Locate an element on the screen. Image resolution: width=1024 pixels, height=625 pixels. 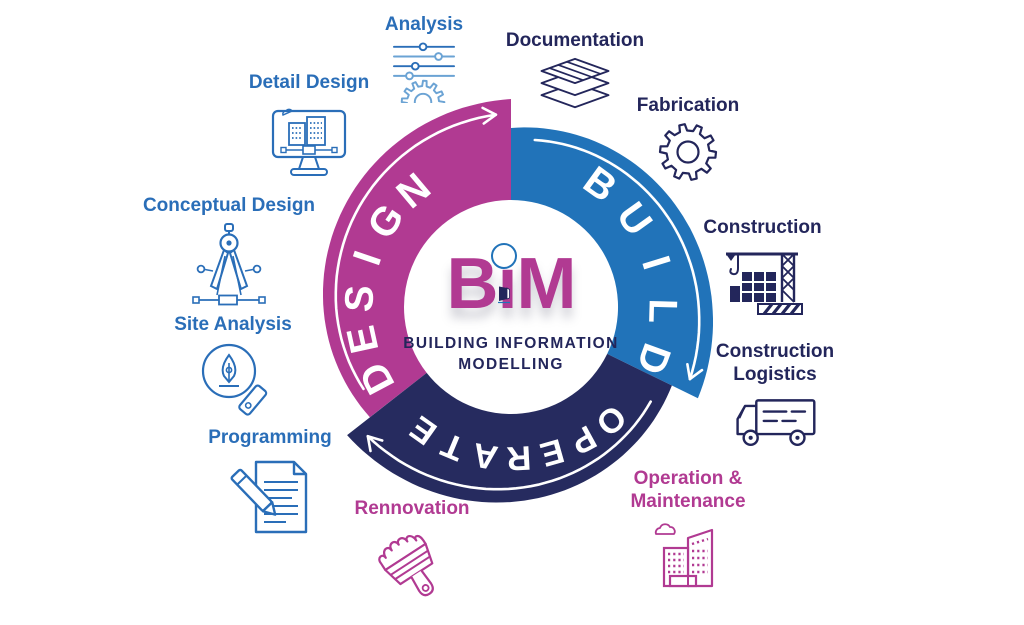
site-analysis-icon is located at coordinates (234, 379).